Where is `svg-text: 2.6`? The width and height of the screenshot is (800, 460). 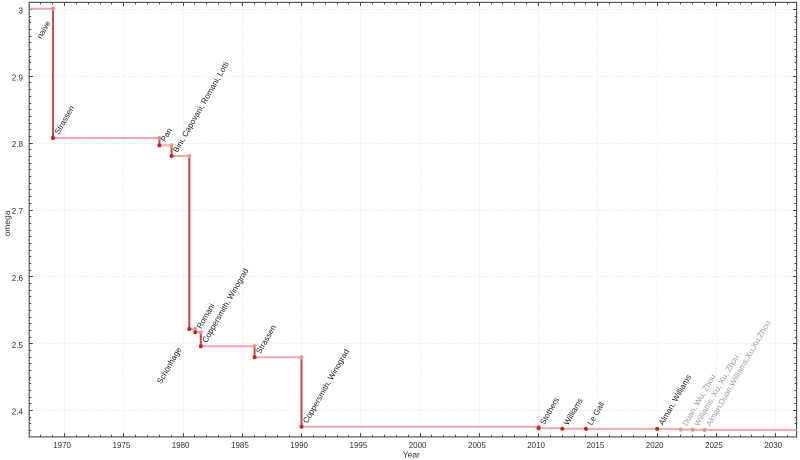
svg-text: 2.6 is located at coordinates (18, 278).